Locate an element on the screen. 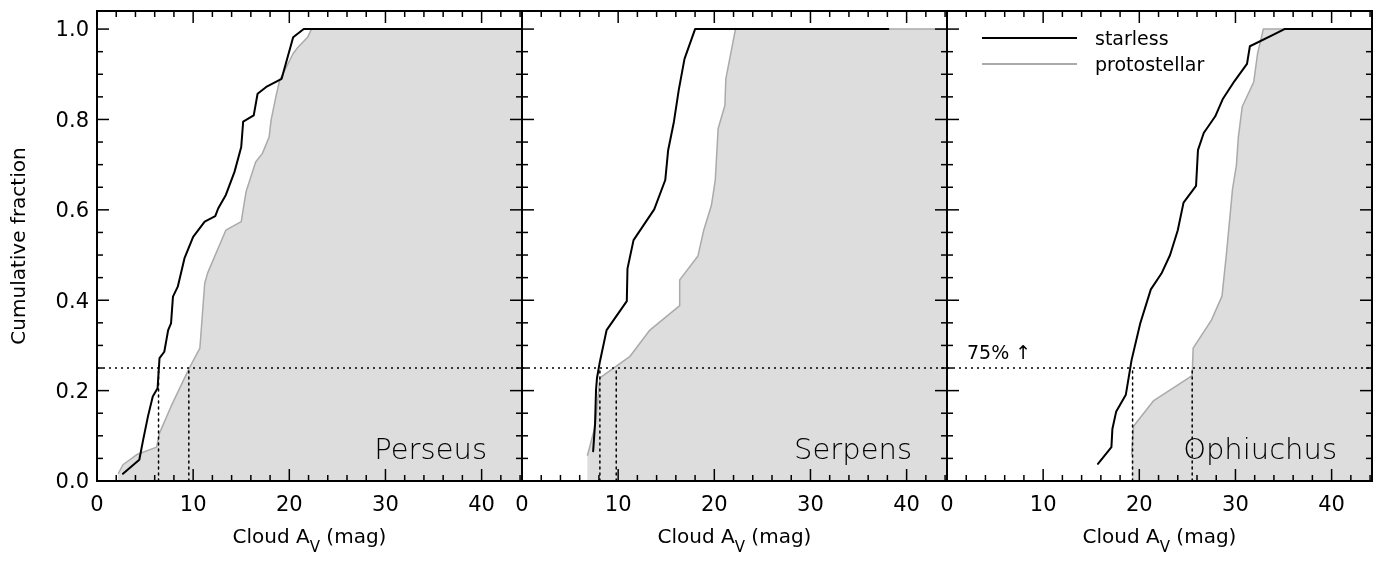  text: Serpens is located at coordinates (853, 449).